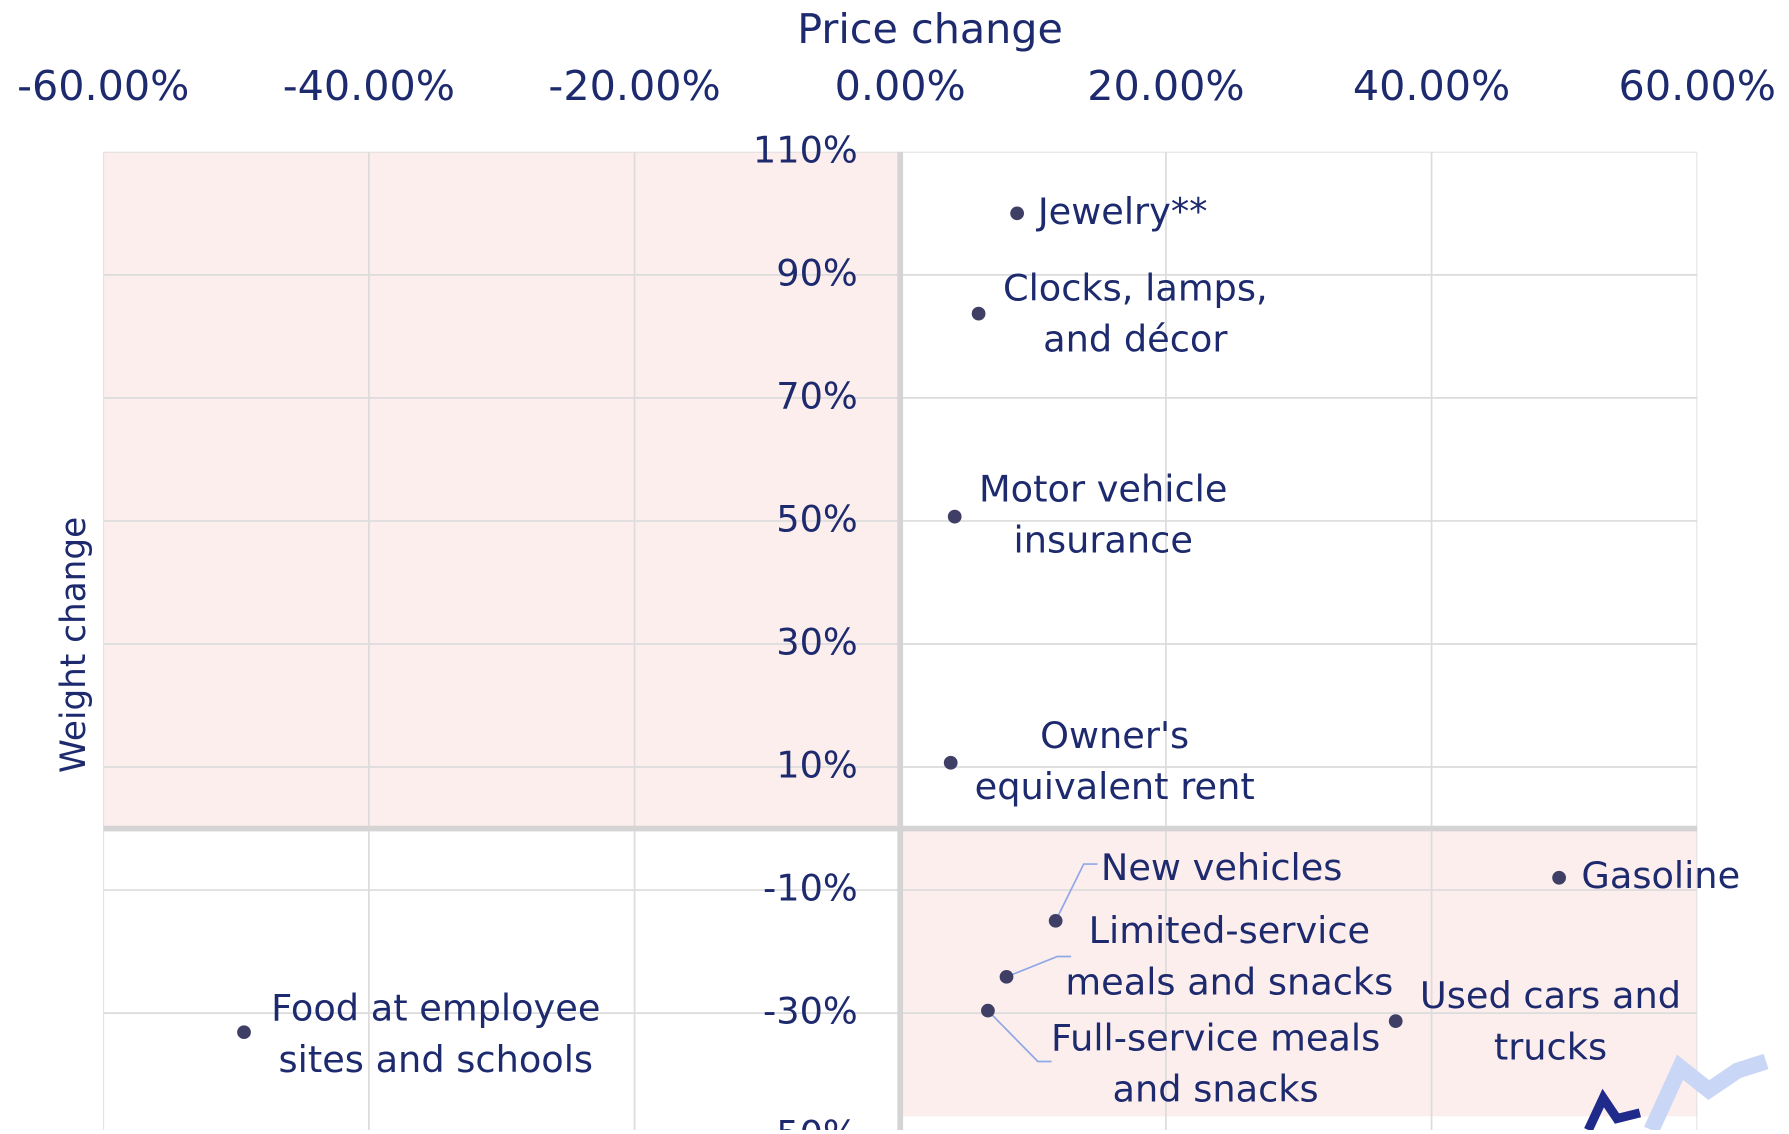 The height and width of the screenshot is (1134, 1789). What do you see at coordinates (817, 395) in the screenshot?
I see `y-tick-label: 70%` at bounding box center [817, 395].